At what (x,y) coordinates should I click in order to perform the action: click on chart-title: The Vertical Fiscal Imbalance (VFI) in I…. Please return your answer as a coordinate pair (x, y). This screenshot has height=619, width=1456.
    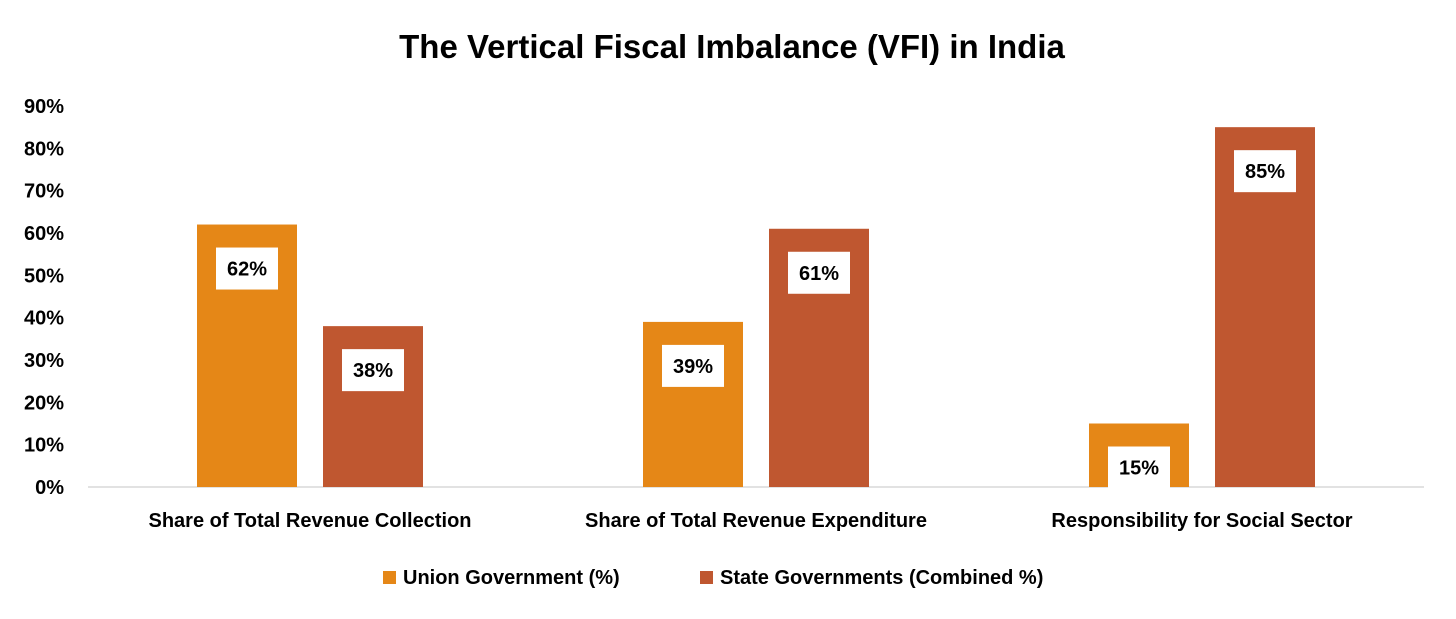
    Looking at the image, I should click on (732, 46).